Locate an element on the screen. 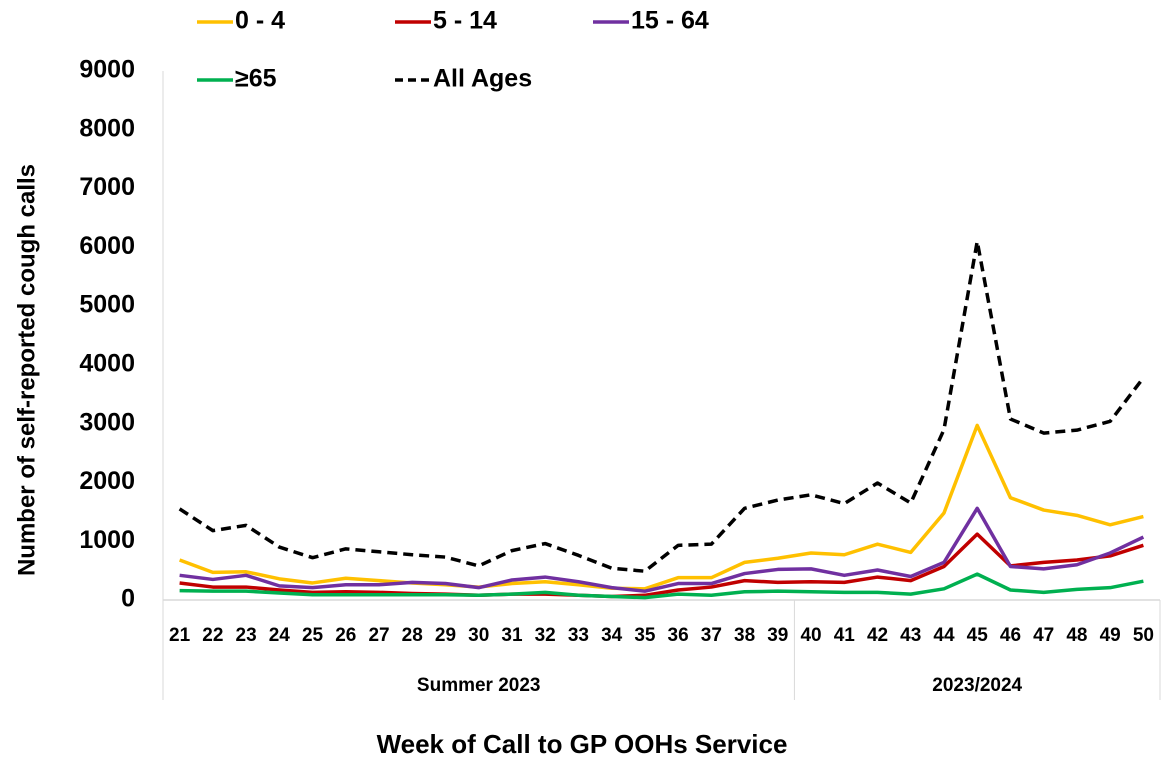  legend-label: 15 - 64 is located at coordinates (670, 21).